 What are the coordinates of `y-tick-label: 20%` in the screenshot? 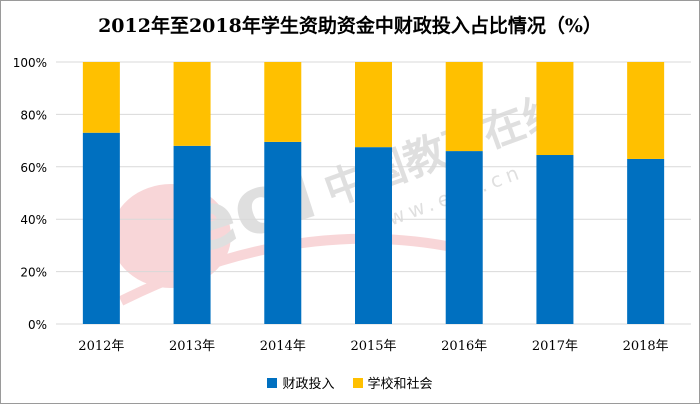 It's located at (33, 273).